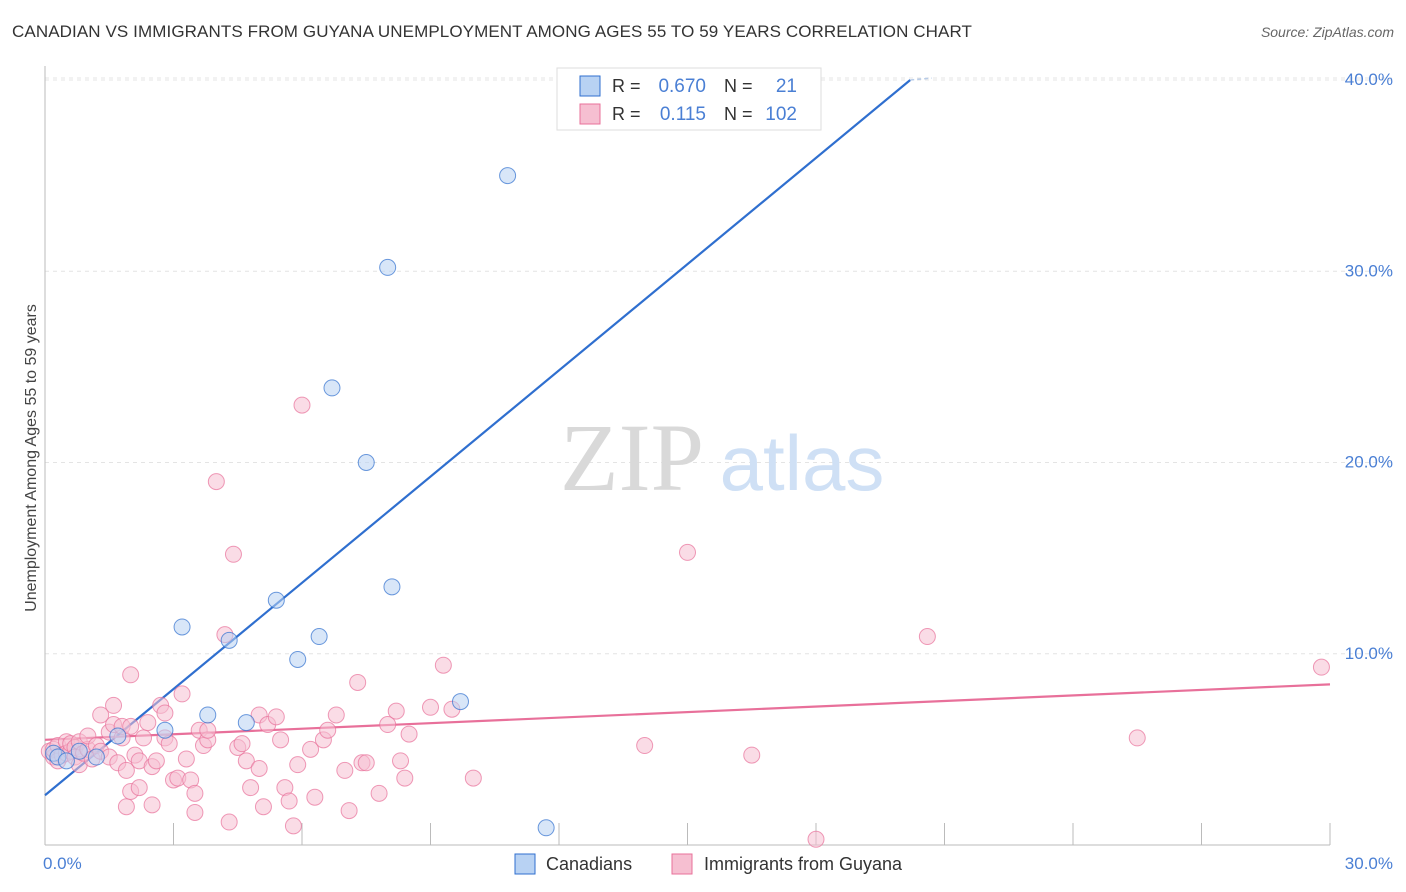 This screenshot has width=1406, height=892. What do you see at coordinates (921, 79) in the screenshot?
I see `trend-extension` at bounding box center [921, 79].